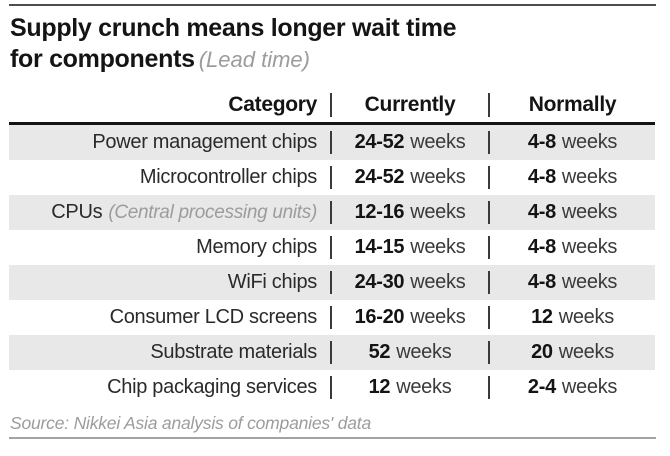 The image size is (670, 456). What do you see at coordinates (272, 282) in the screenshot?
I see `category-label: WiFi chips` at bounding box center [272, 282].